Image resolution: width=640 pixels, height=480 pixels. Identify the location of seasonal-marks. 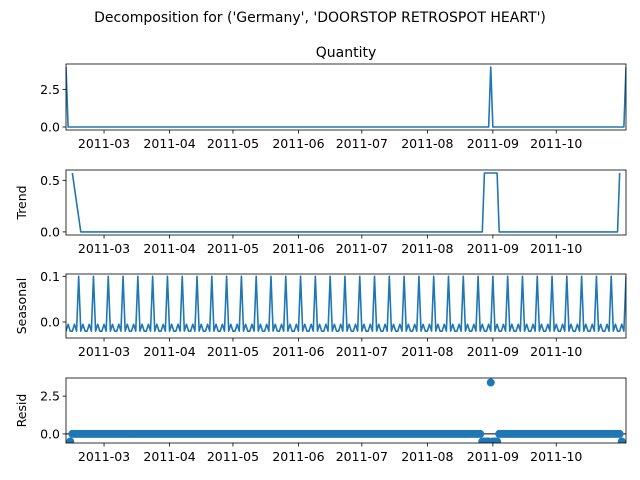
(346, 303).